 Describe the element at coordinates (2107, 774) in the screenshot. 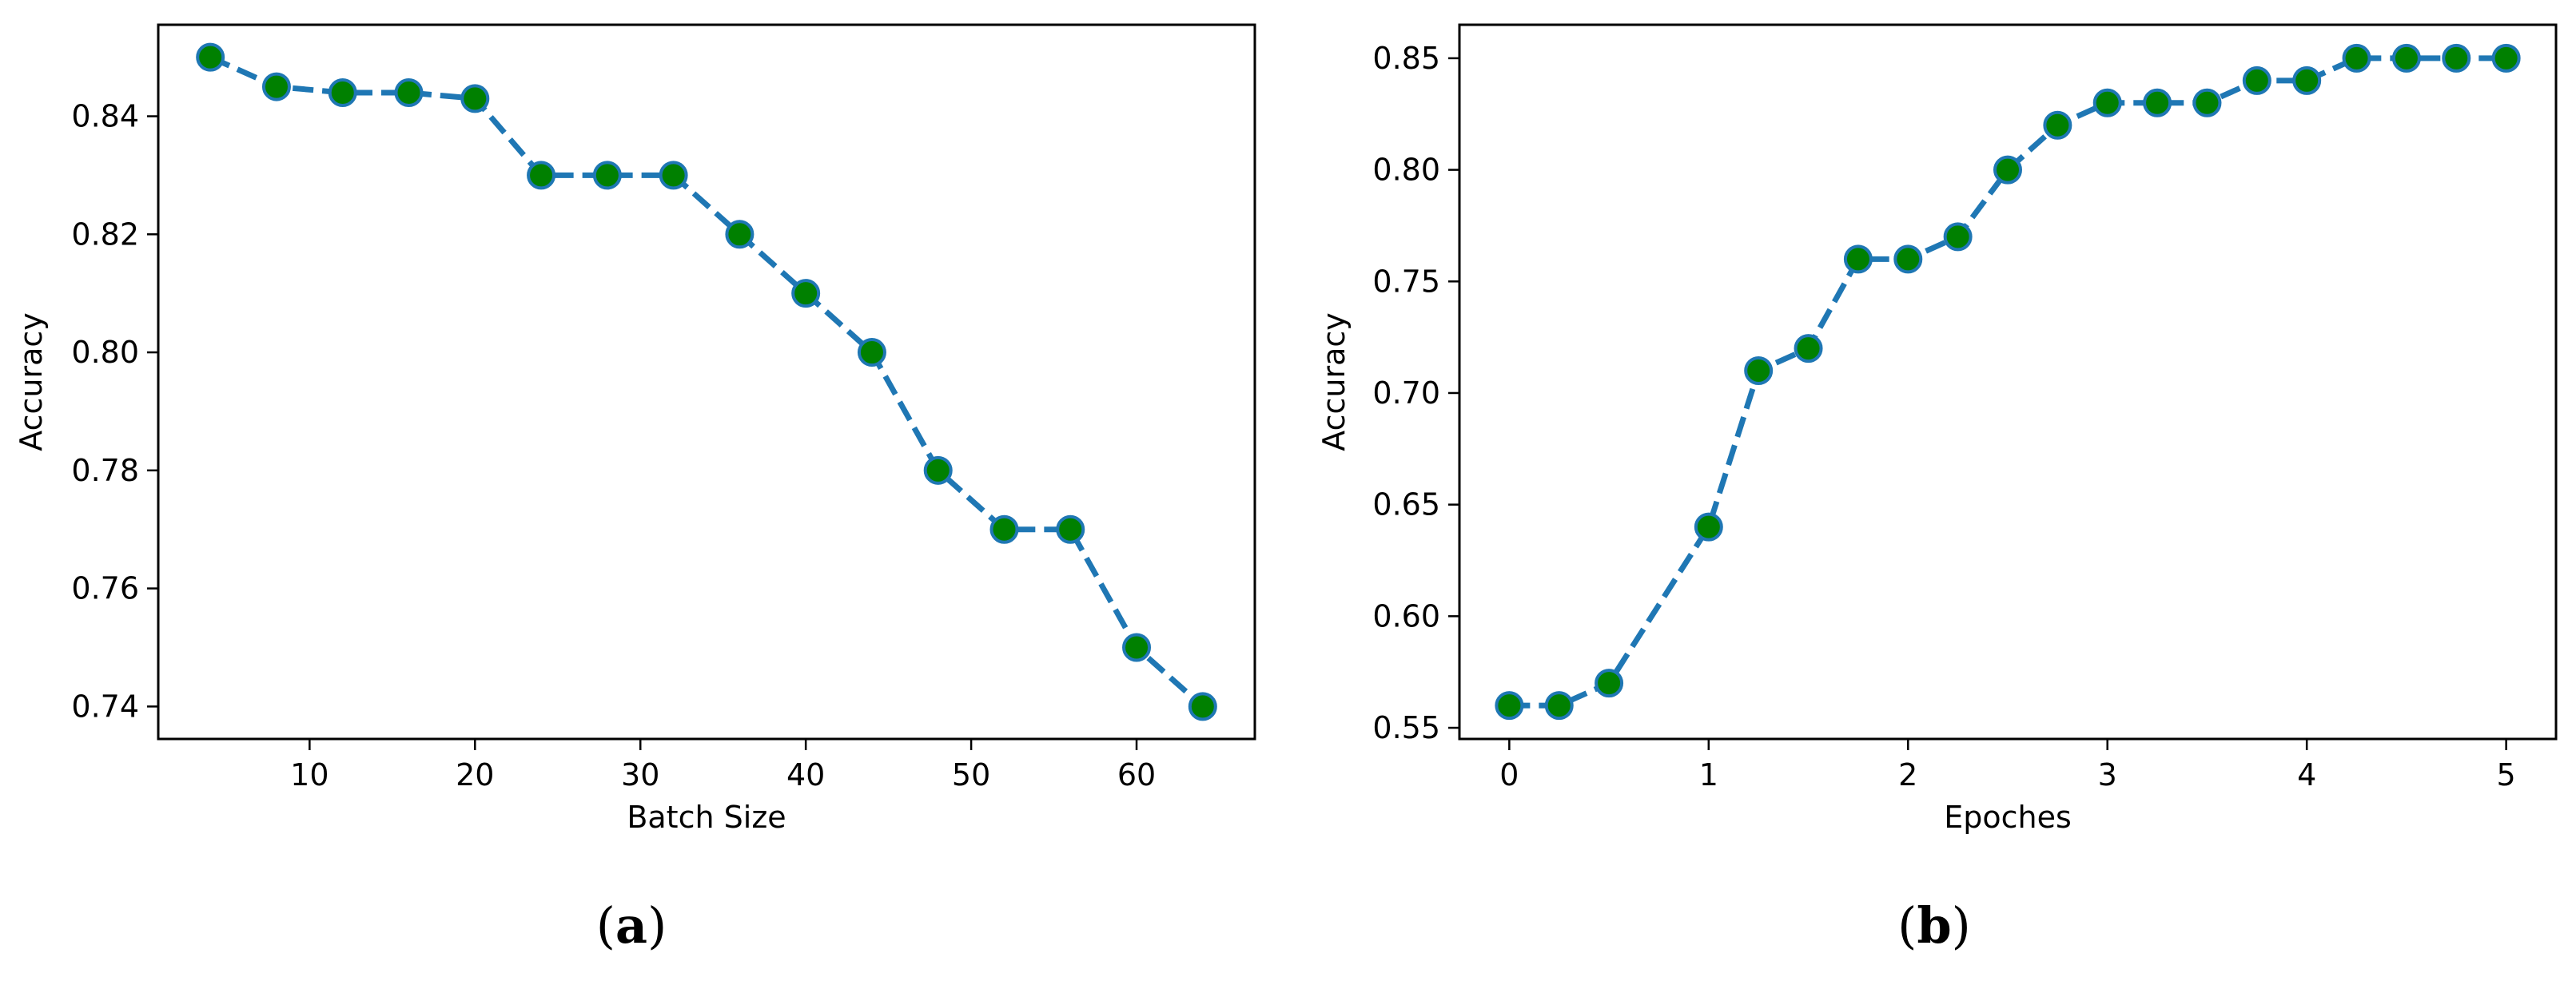

I see `x-tick-label: 3` at that location.